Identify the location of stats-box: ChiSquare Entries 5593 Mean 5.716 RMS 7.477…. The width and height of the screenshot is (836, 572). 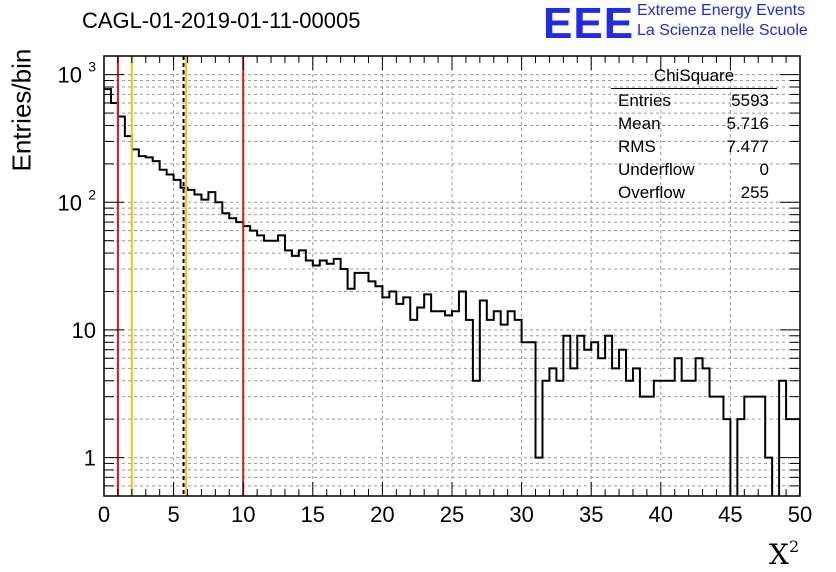
(694, 136).